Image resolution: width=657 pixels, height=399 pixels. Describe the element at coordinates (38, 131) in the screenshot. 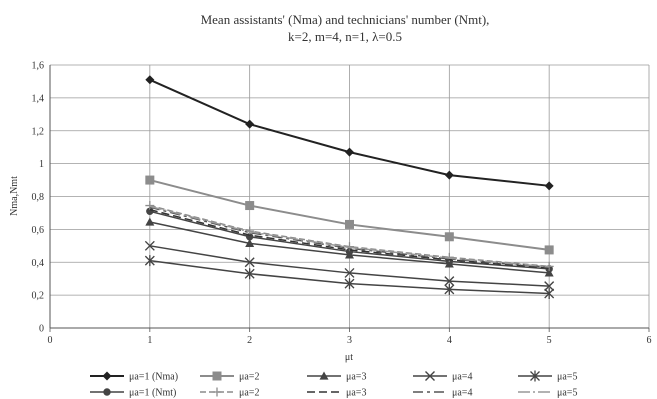

I see `y-tick-label: 1,2` at that location.